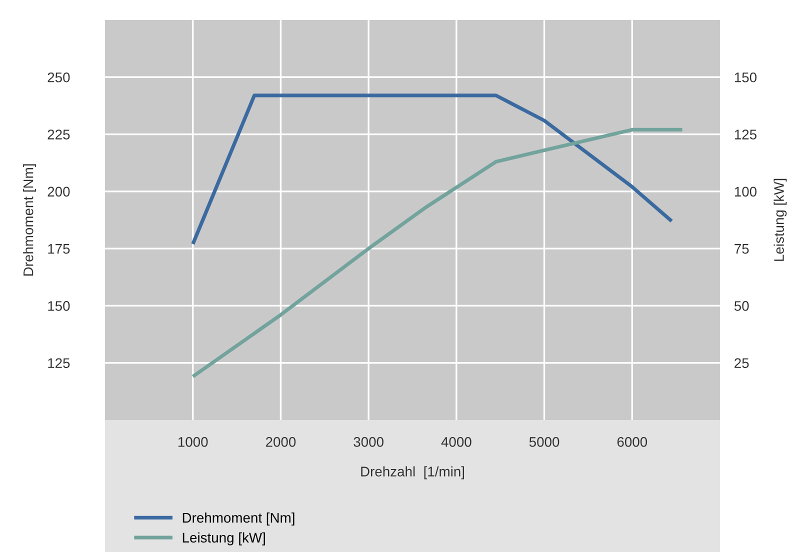 This screenshot has width=807, height=552. Describe the element at coordinates (544, 442) in the screenshot. I see `x-tick-label: 5000` at that location.